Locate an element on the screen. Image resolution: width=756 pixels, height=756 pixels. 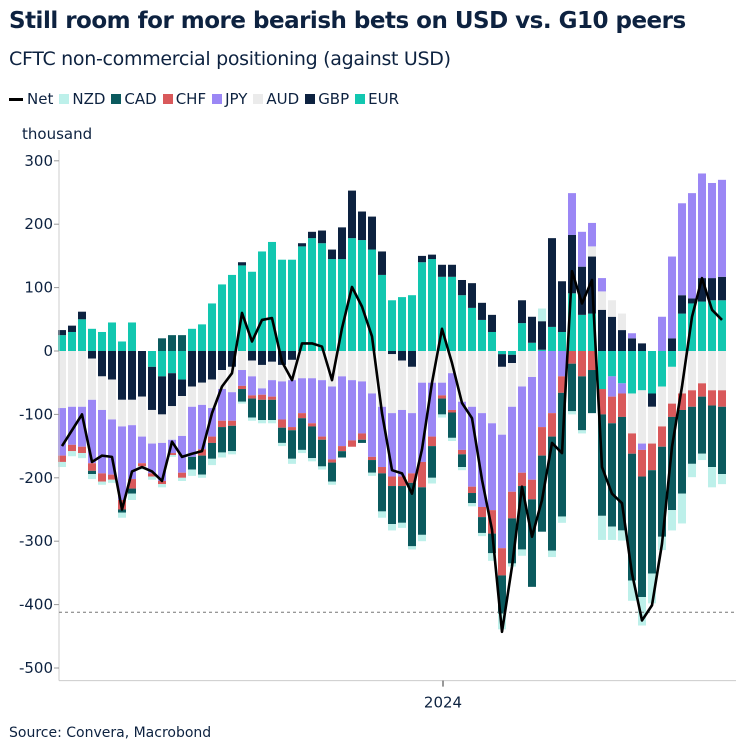
legend-line-icon is located at coordinates (16, 99).